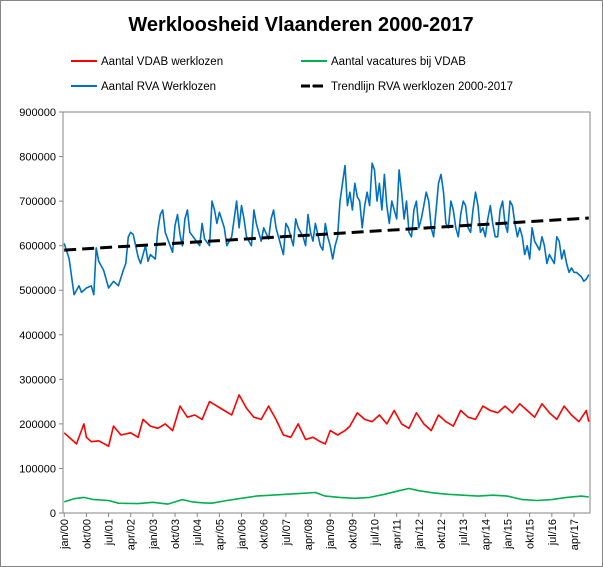  What do you see at coordinates (331, 534) in the screenshot?
I see `x-tick-label: jan/09` at bounding box center [331, 534].